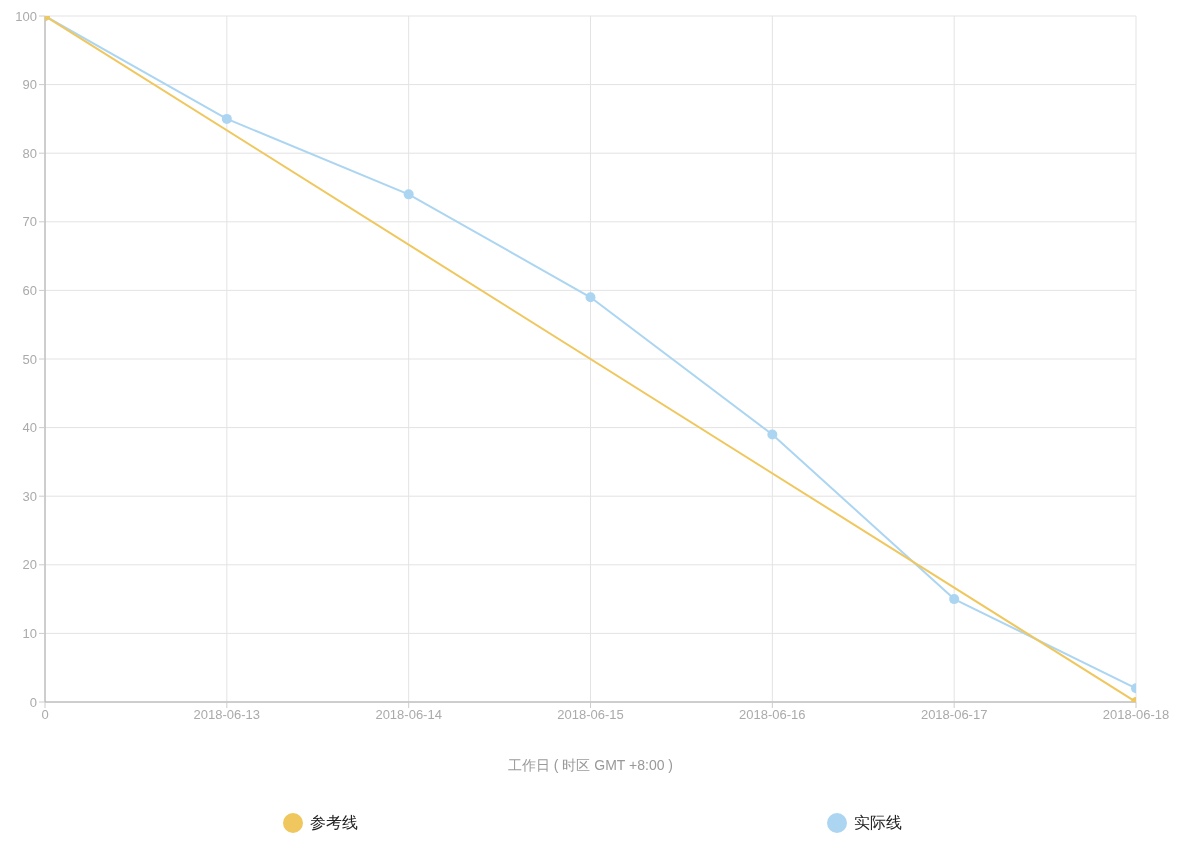 This screenshot has height=842, width=1199. What do you see at coordinates (29, 222) in the screenshot?
I see `y-tick-label: 70` at bounding box center [29, 222].